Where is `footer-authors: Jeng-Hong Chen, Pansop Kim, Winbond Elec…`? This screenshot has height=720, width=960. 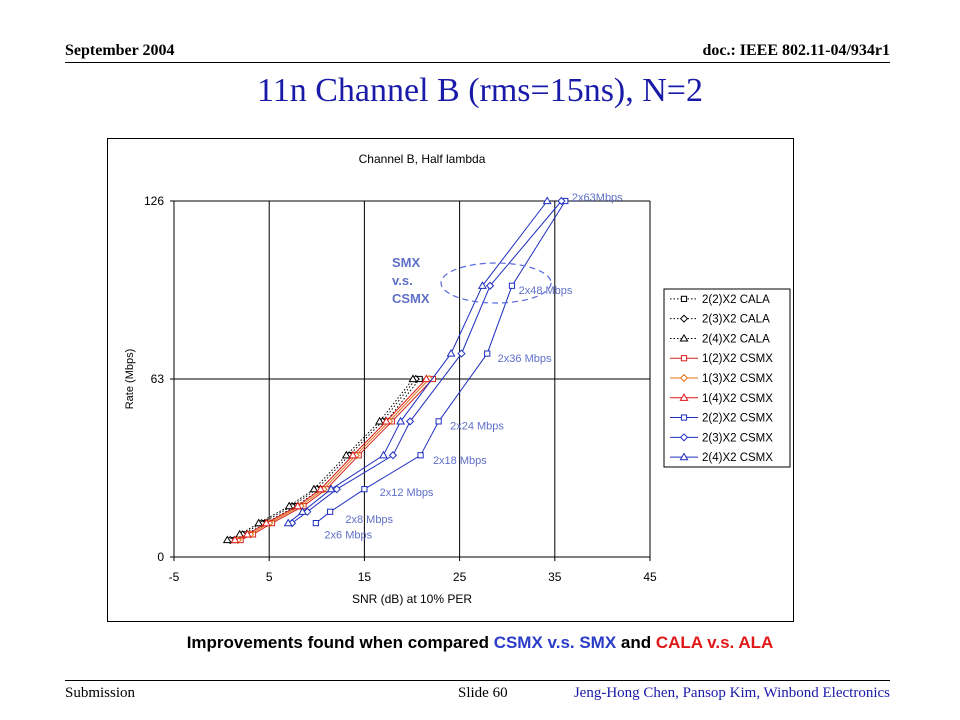 footer-authors: Jeng-Hong Chen, Pansop Kim, Winbond Elec… is located at coordinates (731, 693).